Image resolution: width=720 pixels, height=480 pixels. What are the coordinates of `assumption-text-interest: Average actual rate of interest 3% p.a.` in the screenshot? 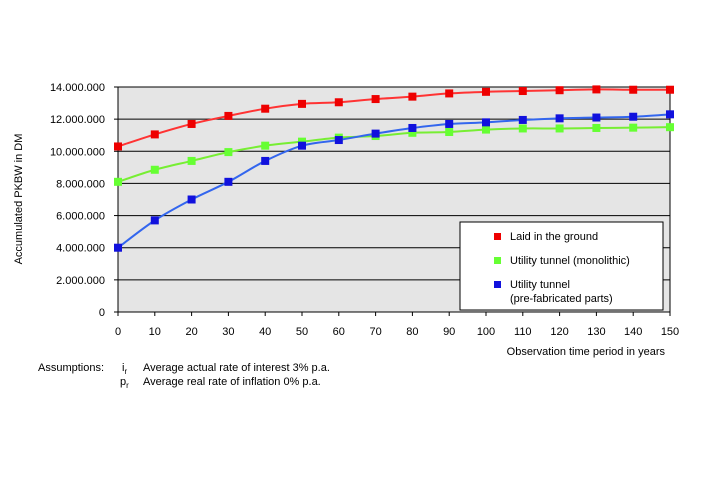 It's located at (236, 368).